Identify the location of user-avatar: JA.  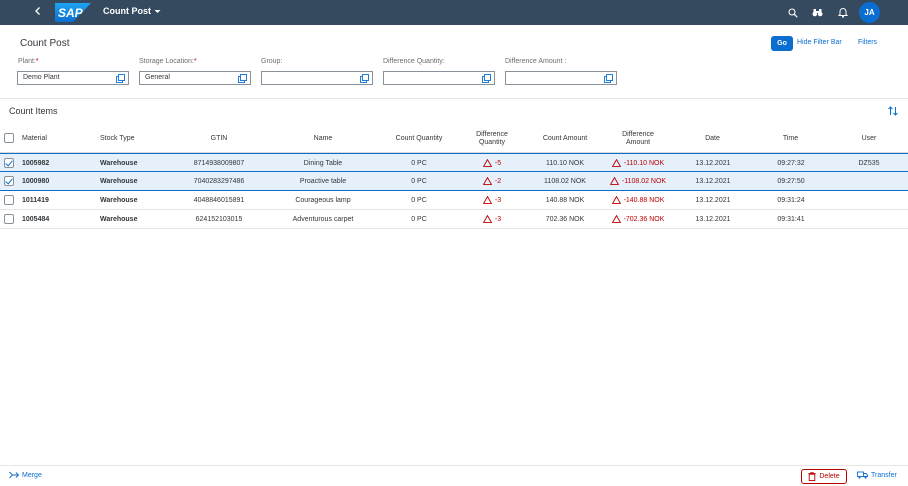
(869, 12).